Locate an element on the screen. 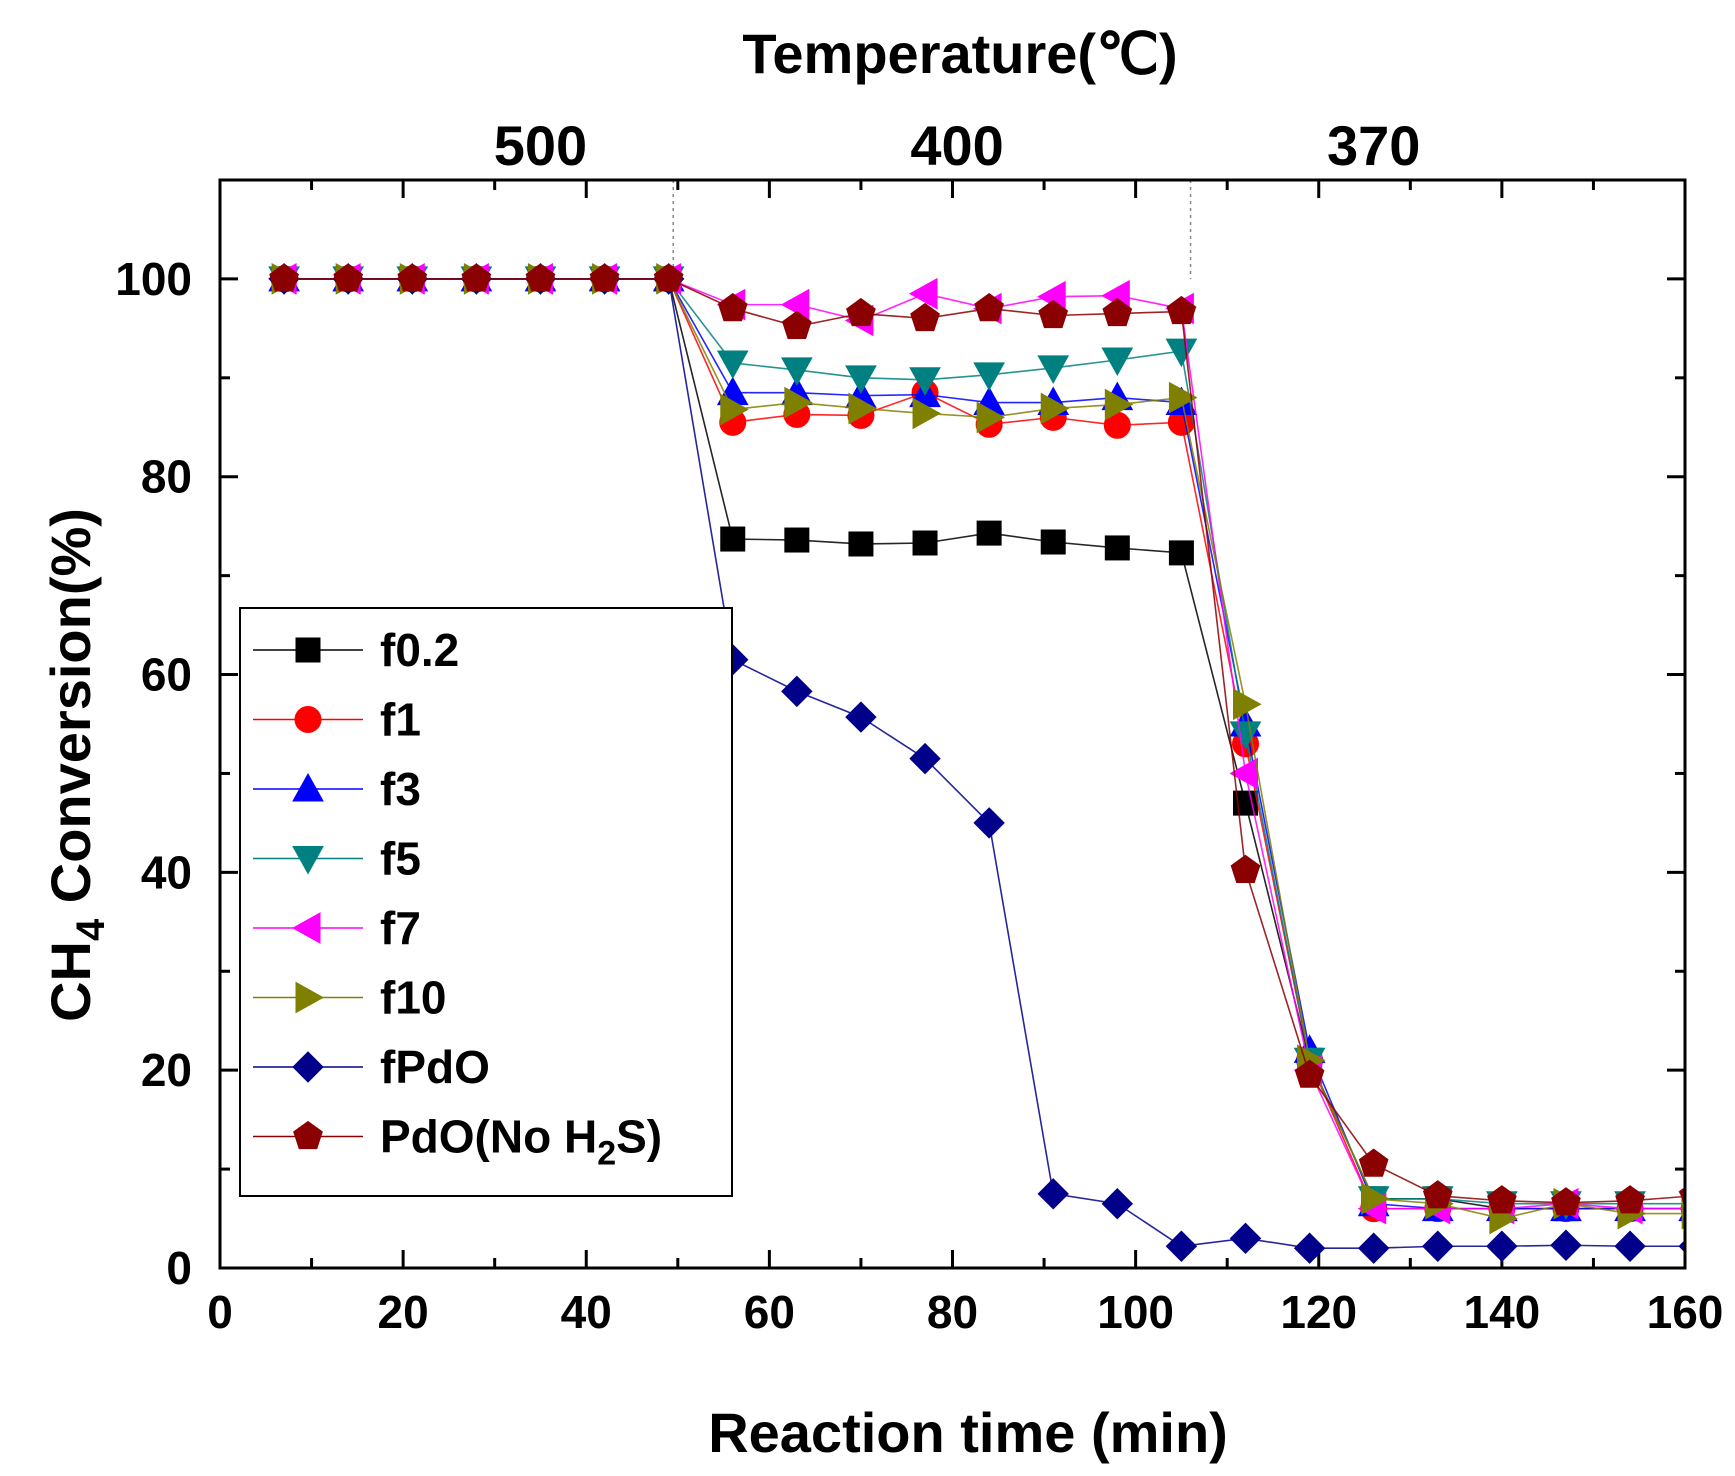 The height and width of the screenshot is (1476, 1735). temperature-label: 400 is located at coordinates (956, 145).